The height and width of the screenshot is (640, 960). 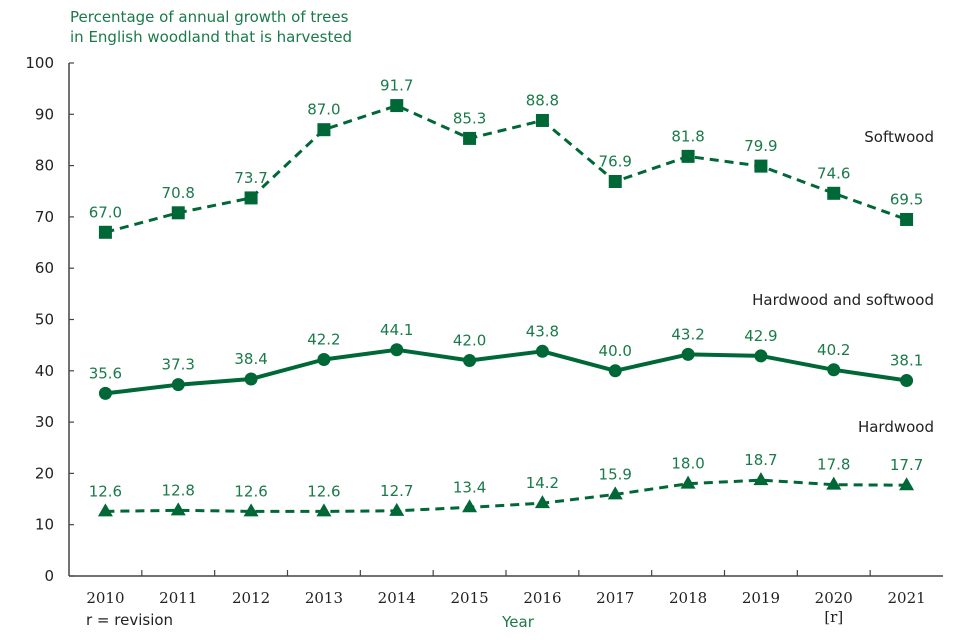 I want to click on x-tick-label: 2010, so click(x=105, y=598).